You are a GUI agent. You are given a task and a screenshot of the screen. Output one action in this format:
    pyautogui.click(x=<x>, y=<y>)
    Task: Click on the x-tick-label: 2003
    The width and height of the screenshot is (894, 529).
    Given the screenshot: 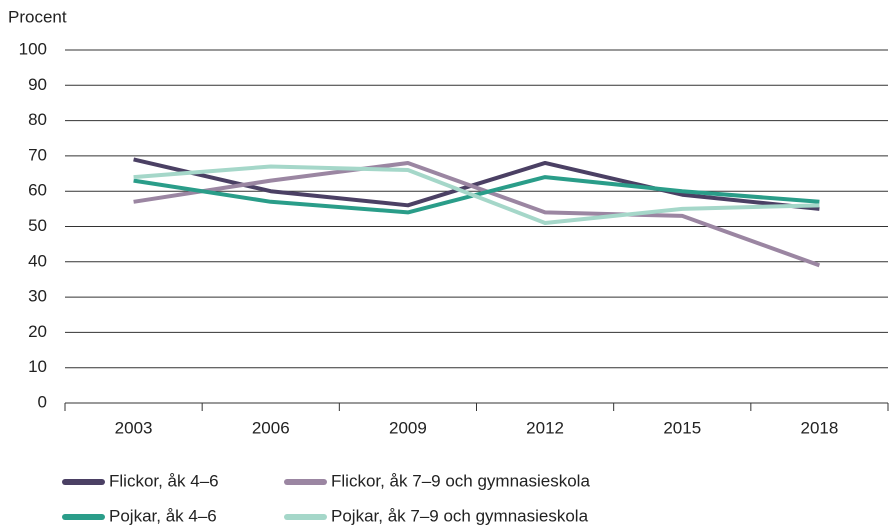 What is the action you would take?
    pyautogui.click(x=134, y=427)
    